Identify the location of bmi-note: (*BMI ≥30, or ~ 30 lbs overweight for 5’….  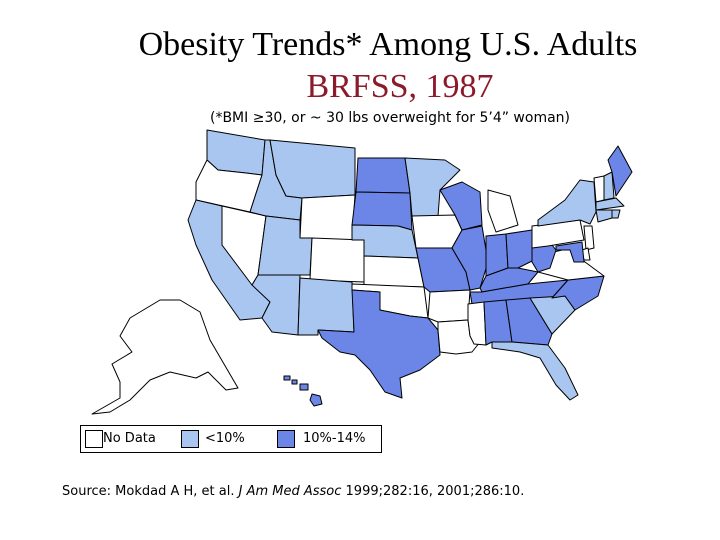
(389, 118).